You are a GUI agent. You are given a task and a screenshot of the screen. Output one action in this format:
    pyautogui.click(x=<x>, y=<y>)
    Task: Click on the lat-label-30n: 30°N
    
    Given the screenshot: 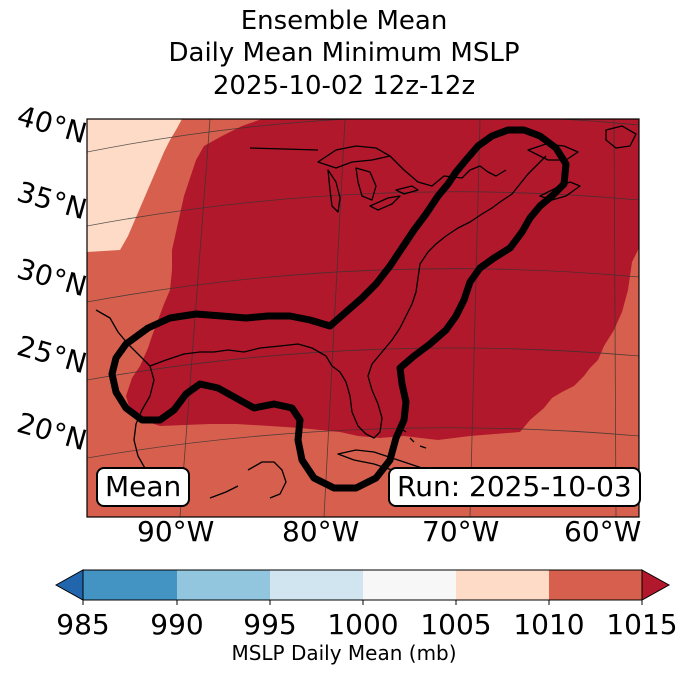 What is the action you would take?
    pyautogui.click(x=51, y=277)
    